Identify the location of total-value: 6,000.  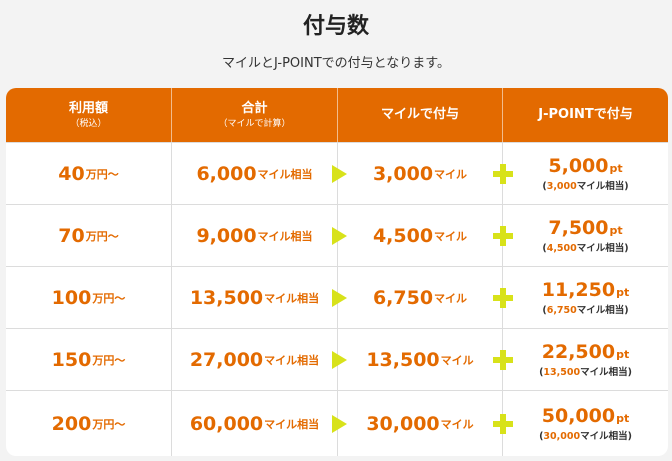
(226, 173).